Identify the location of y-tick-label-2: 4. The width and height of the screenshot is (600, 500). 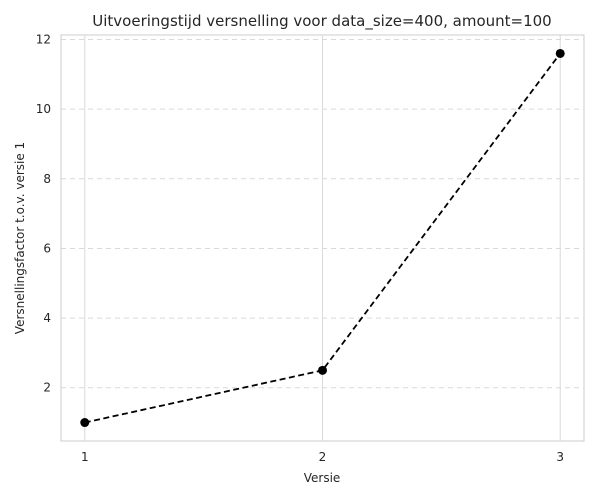
(47, 318).